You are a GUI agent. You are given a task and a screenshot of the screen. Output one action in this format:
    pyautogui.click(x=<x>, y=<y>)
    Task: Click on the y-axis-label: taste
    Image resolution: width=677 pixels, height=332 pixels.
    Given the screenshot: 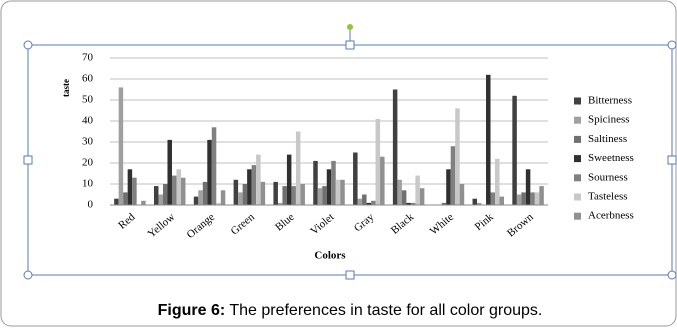 What is the action you would take?
    pyautogui.click(x=66, y=88)
    